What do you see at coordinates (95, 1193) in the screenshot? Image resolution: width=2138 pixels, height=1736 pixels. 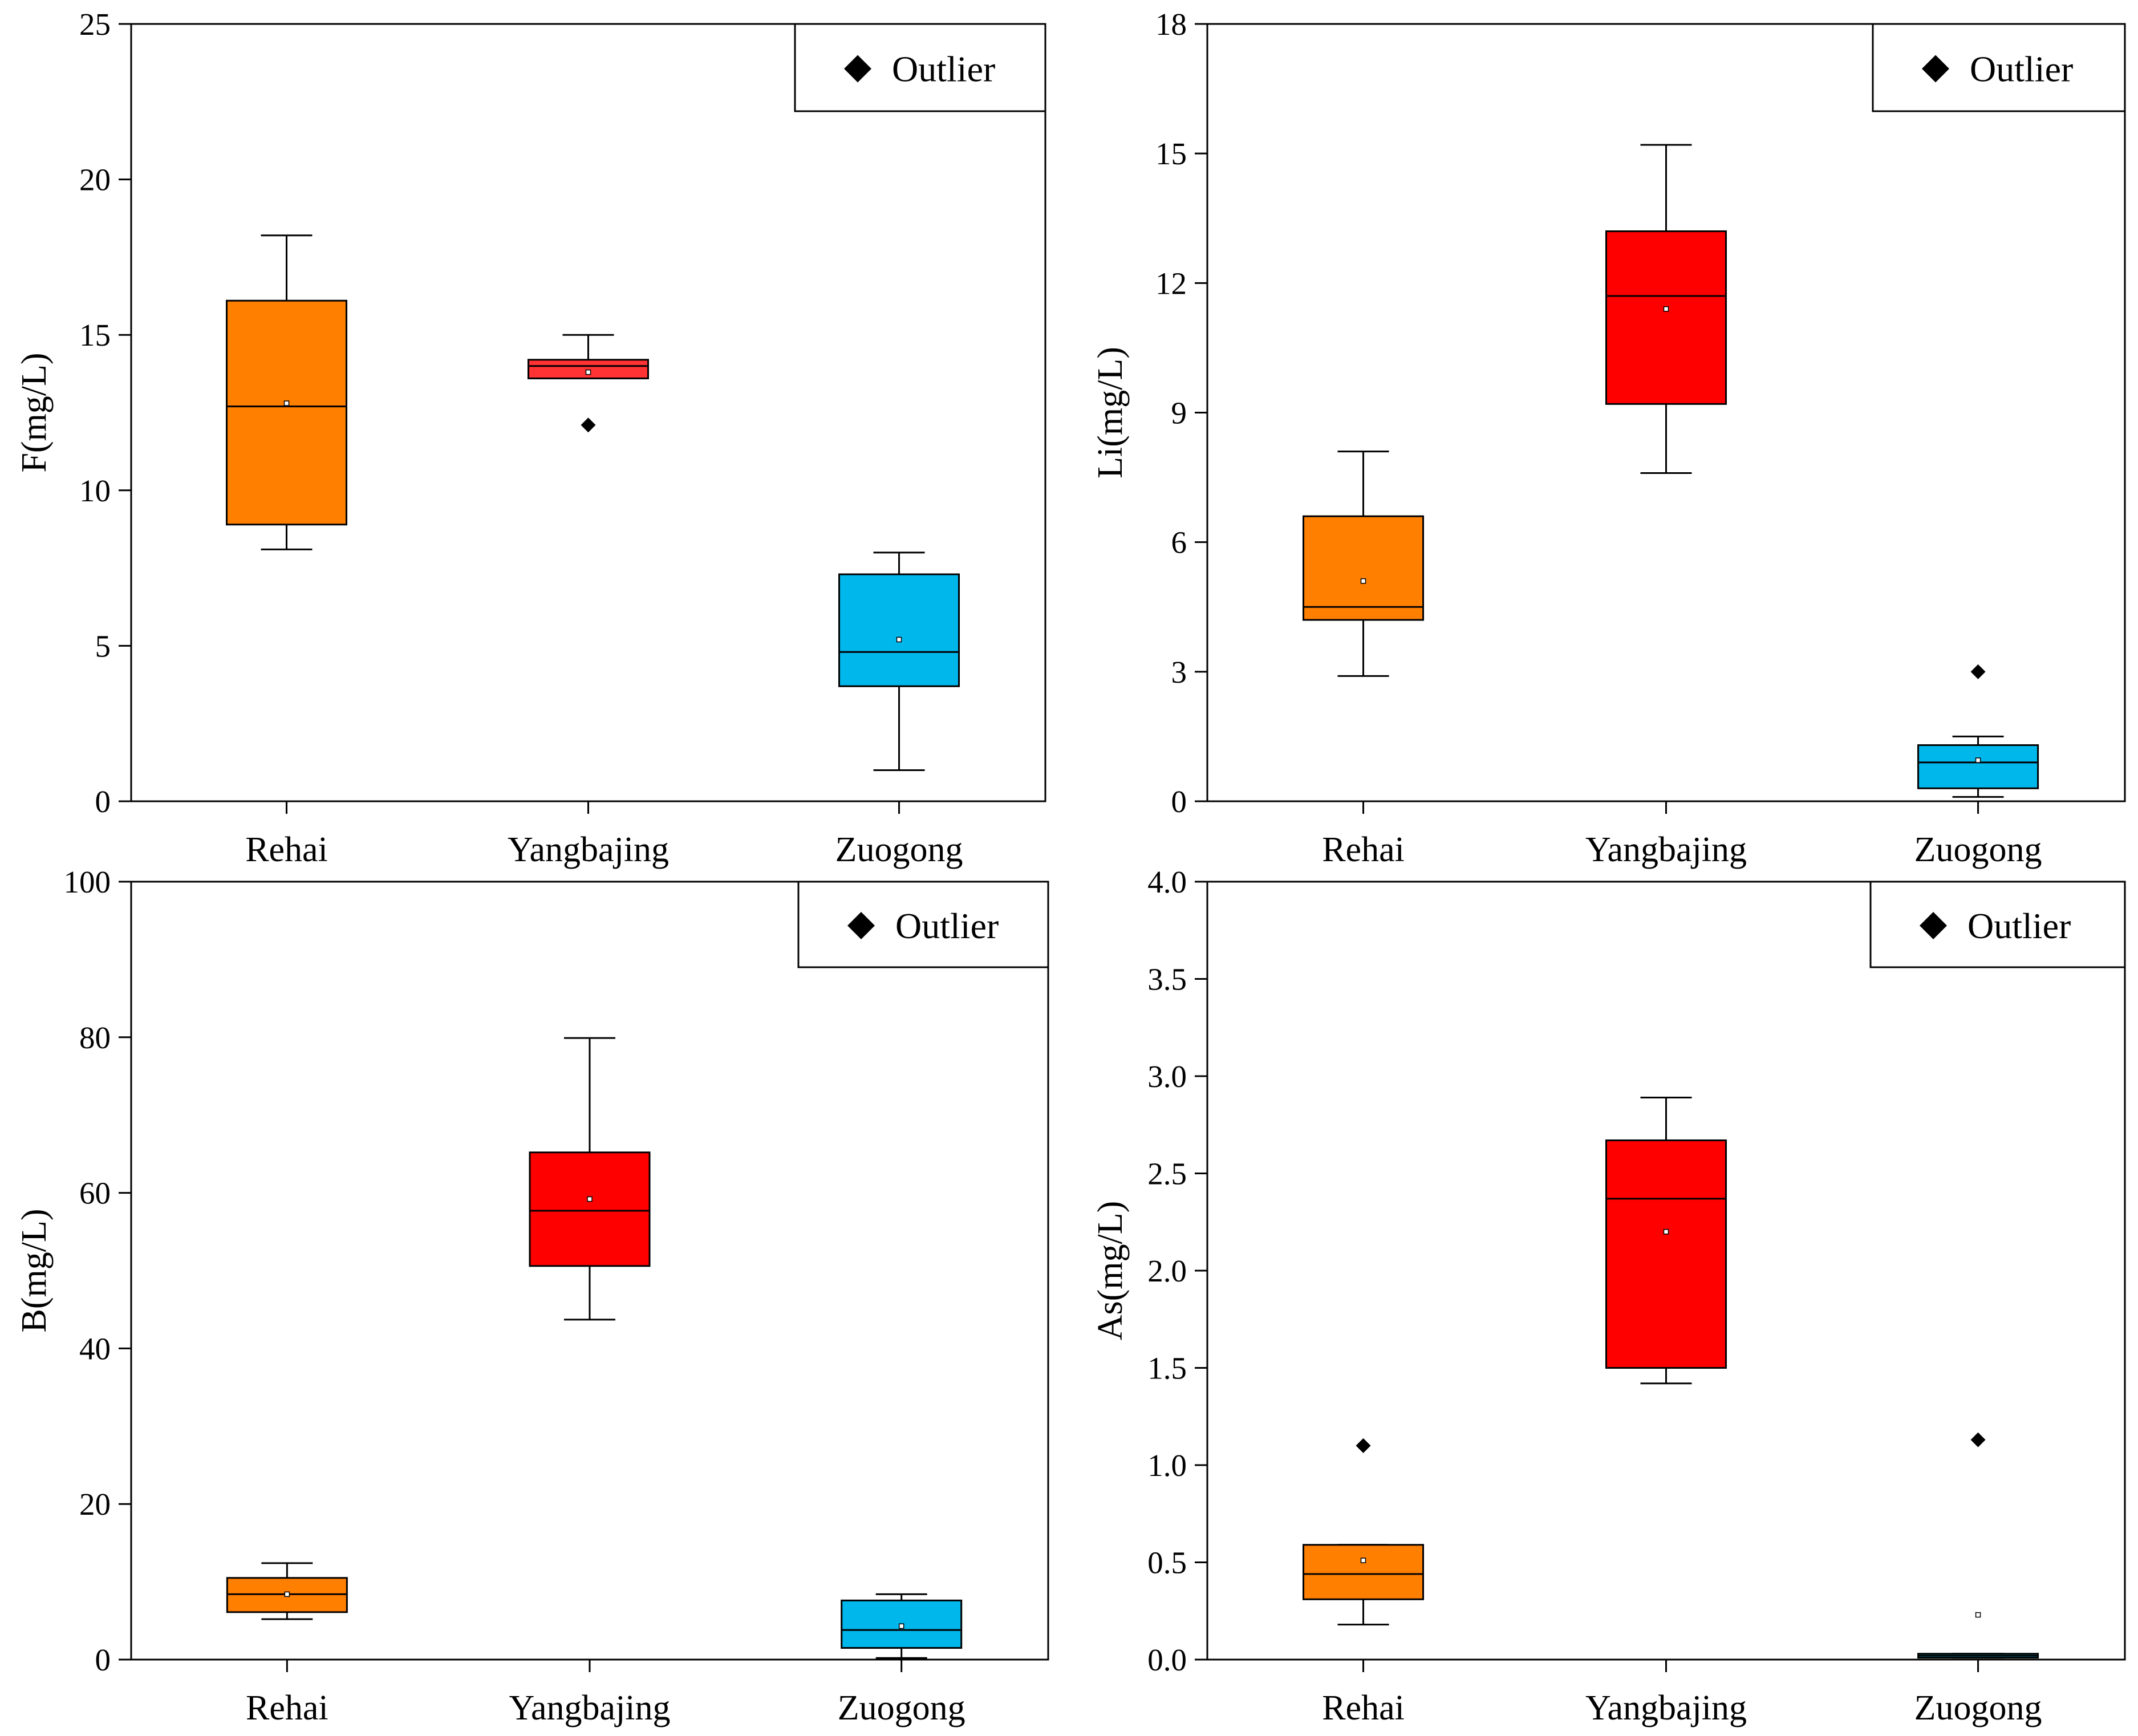 I see `y-tick-label: 60` at bounding box center [95, 1193].